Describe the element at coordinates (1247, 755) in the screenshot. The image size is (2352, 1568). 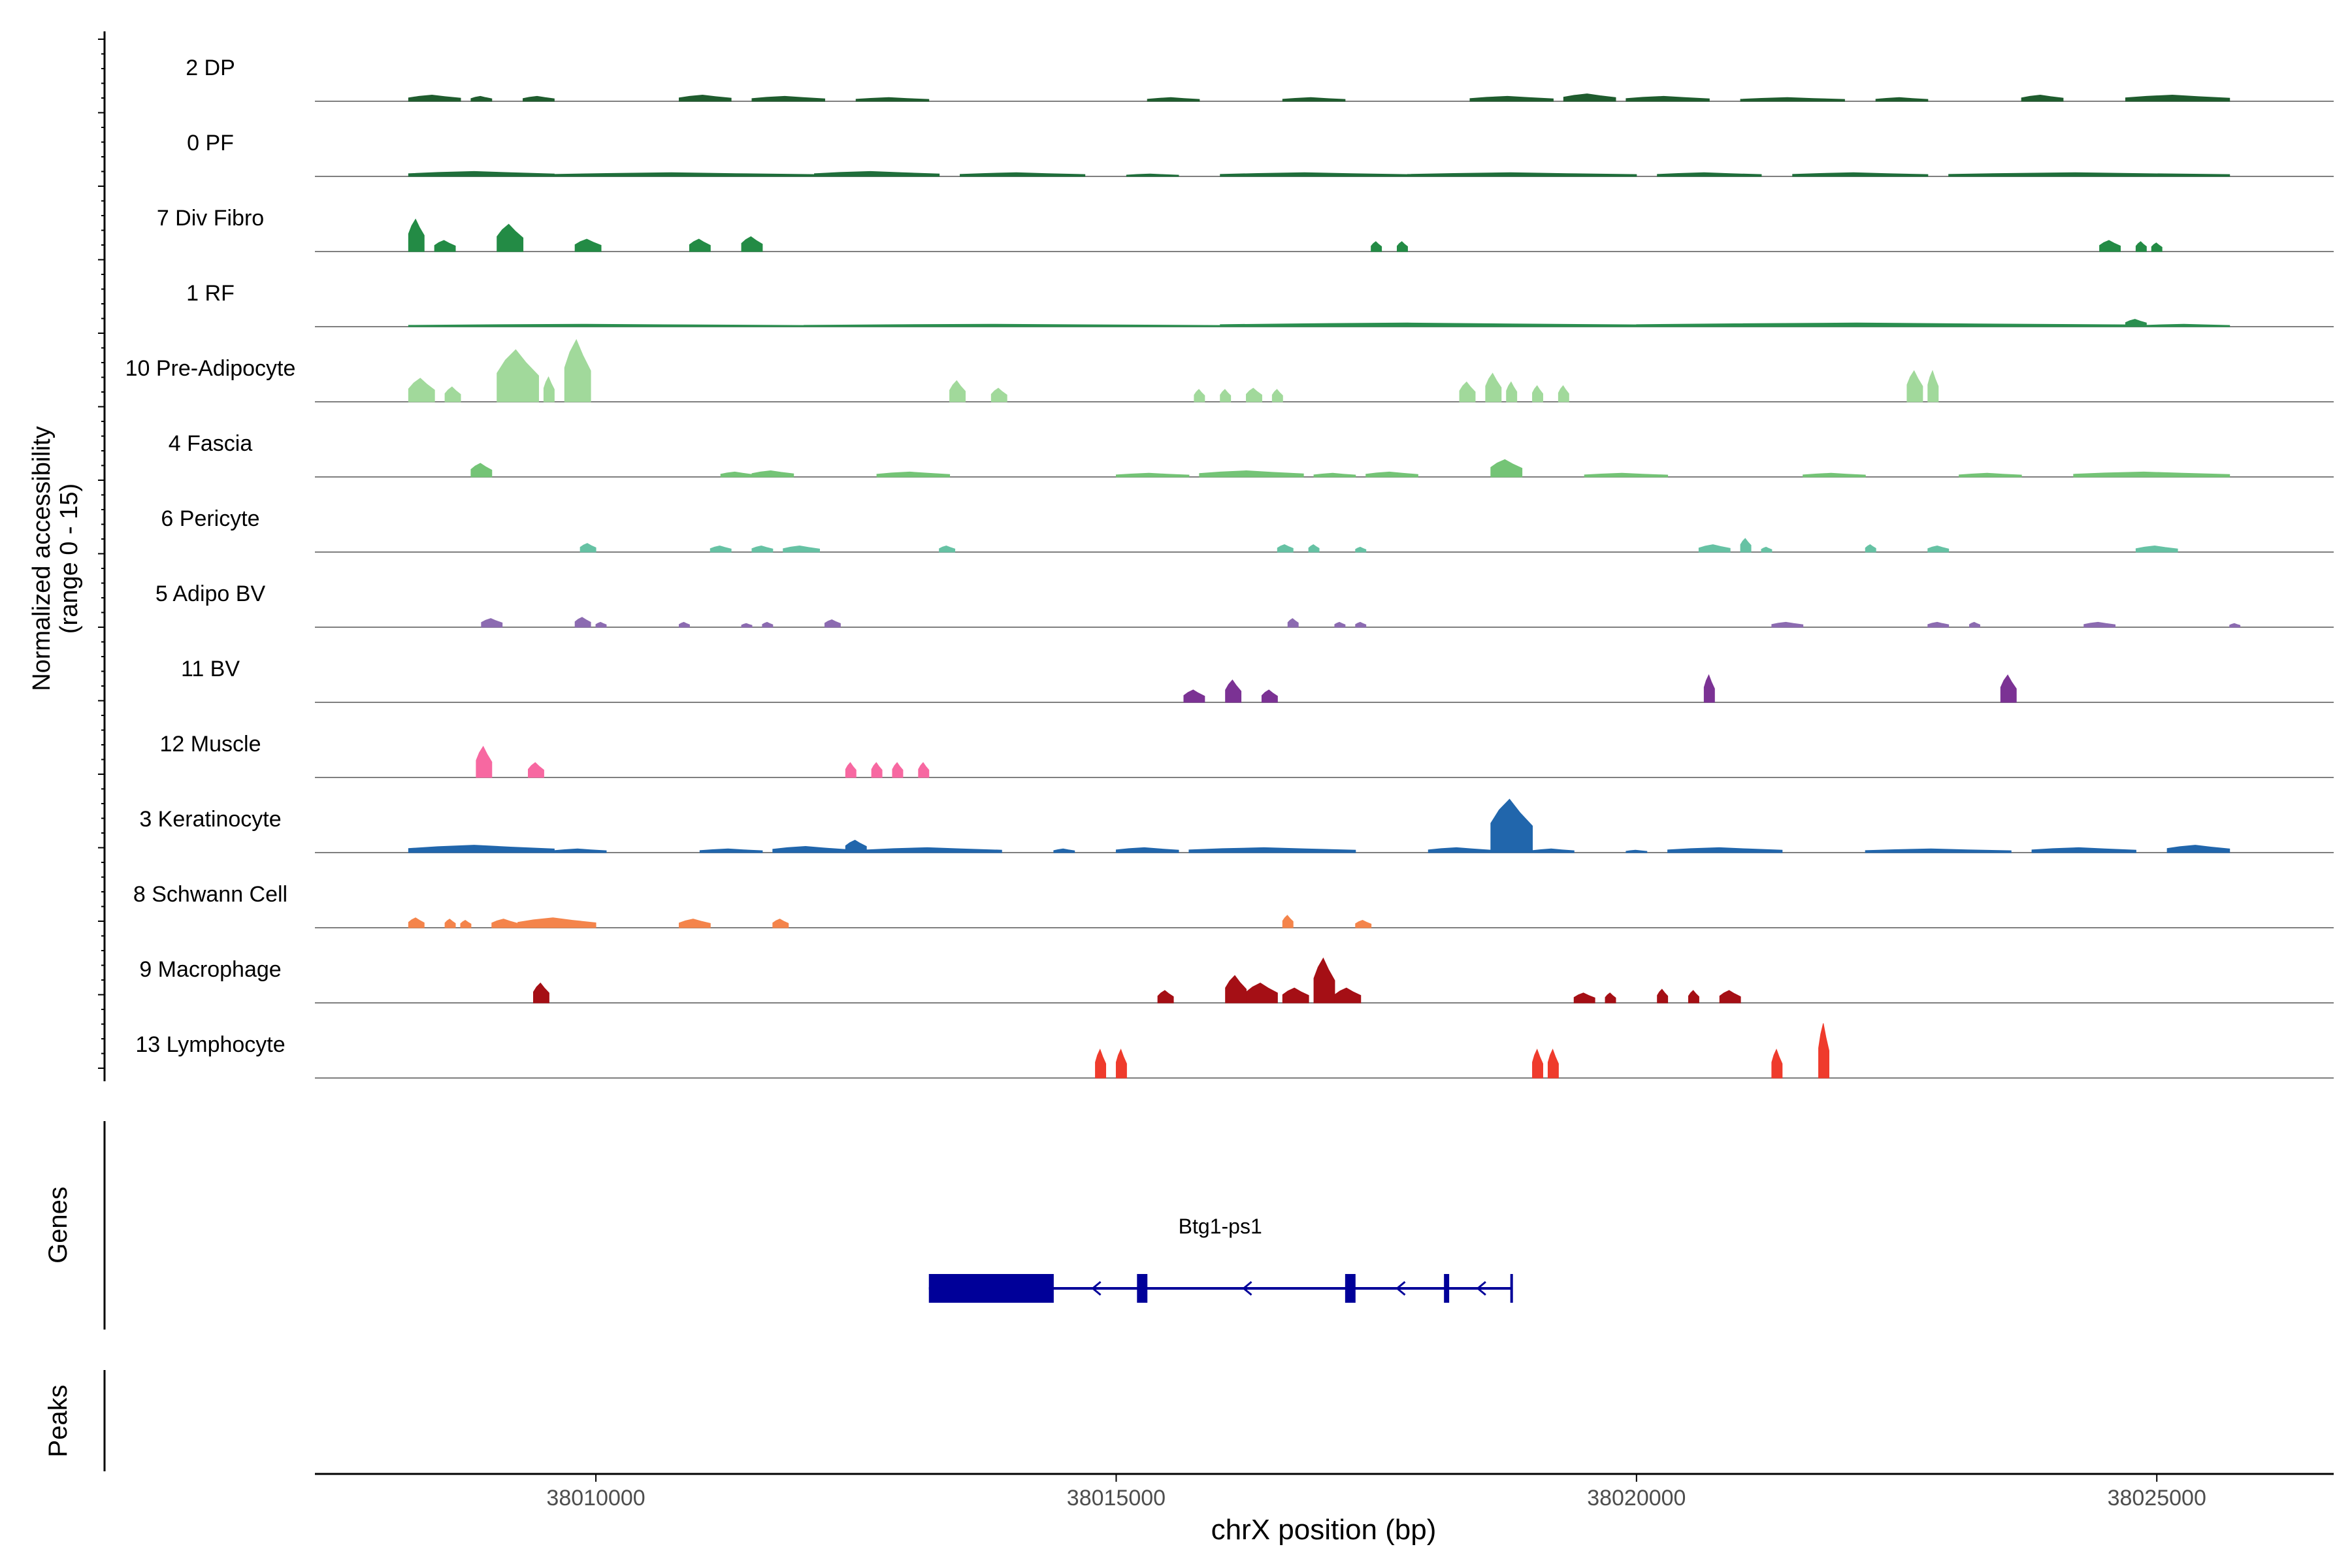
I see `track-12-muscle: 12 Muscle` at that location.